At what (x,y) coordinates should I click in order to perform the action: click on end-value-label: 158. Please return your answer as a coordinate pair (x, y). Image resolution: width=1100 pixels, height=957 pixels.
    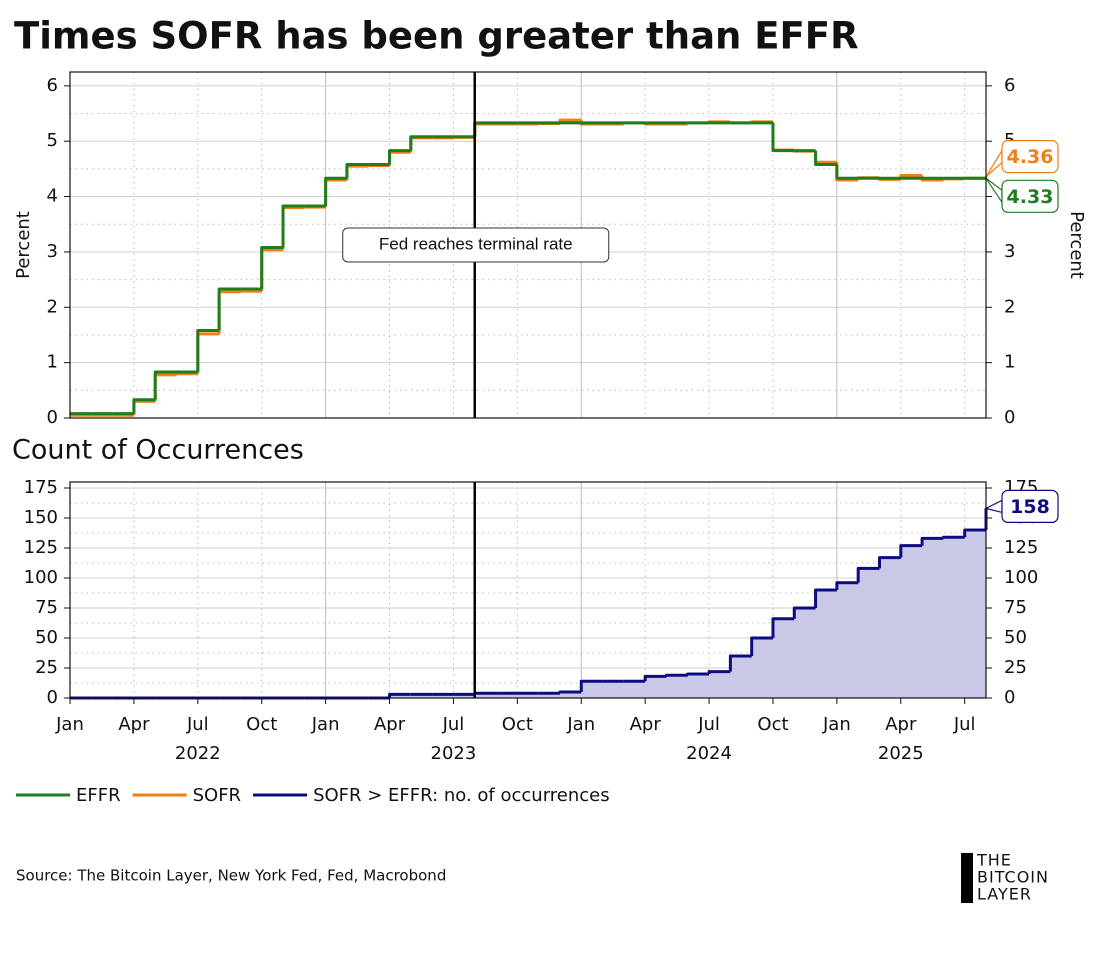
    Looking at the image, I should click on (1030, 507).